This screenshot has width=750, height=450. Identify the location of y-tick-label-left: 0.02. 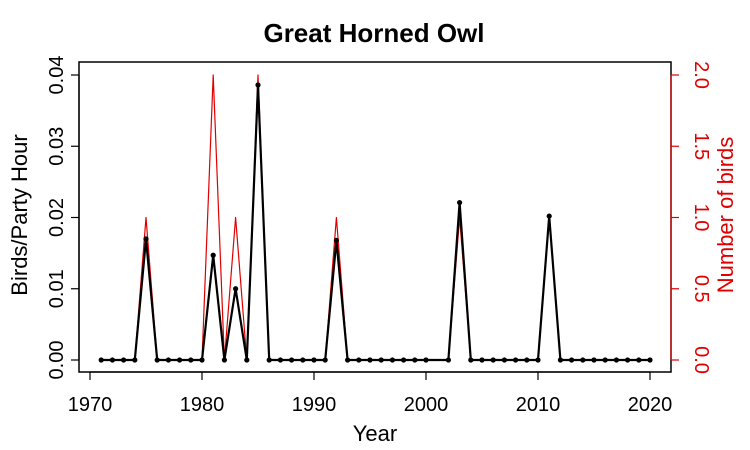
(57, 217).